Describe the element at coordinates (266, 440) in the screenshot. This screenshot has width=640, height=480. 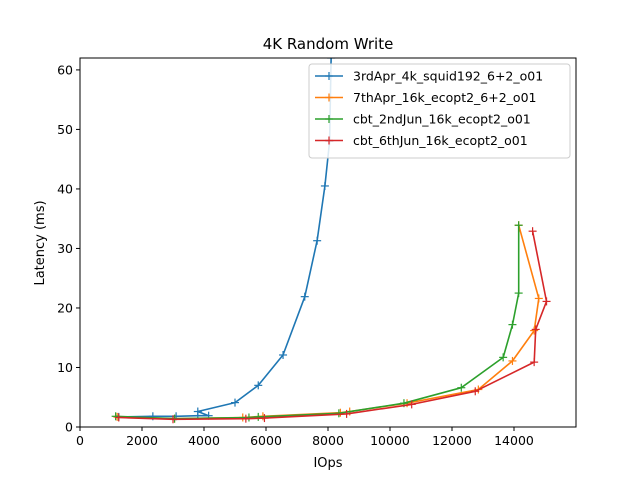
I see `x-tick-label-4: 6000` at that location.